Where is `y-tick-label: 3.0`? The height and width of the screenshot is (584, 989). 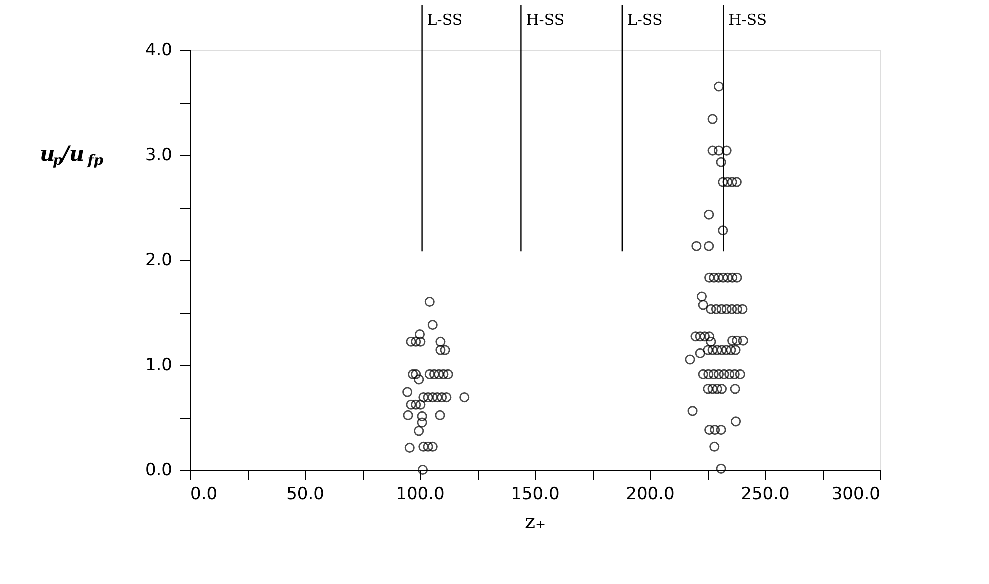 y-tick-label: 3.0 is located at coordinates (158, 156).